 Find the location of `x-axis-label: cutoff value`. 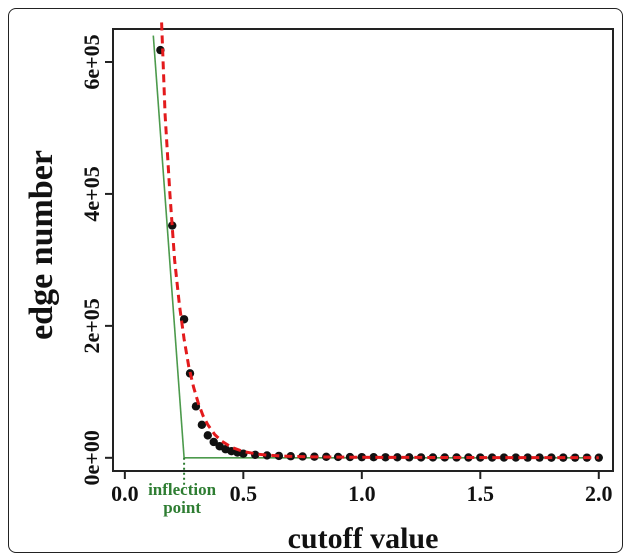

x-axis-label: cutoff value is located at coordinates (363, 538).